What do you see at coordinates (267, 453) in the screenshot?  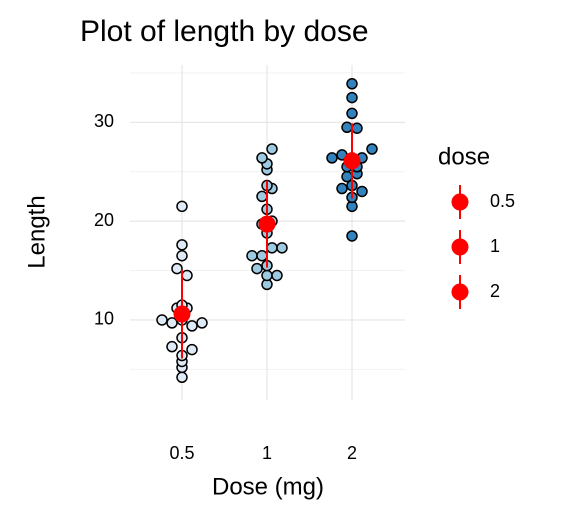 I see `x-tick-label: 1` at bounding box center [267, 453].